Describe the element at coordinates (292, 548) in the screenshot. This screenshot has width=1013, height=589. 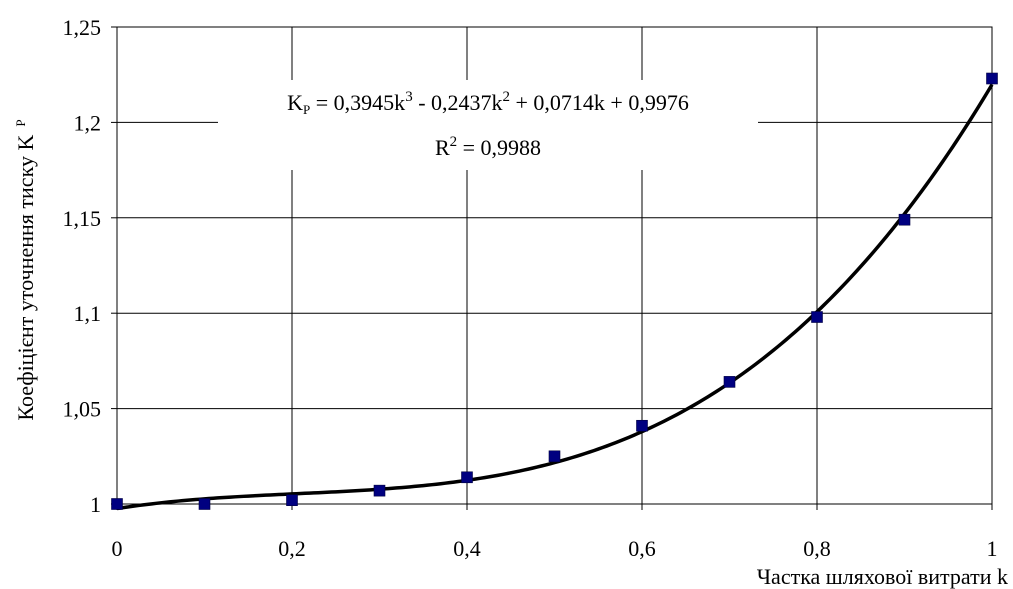
I see `x-tick-label: 0,2` at that location.